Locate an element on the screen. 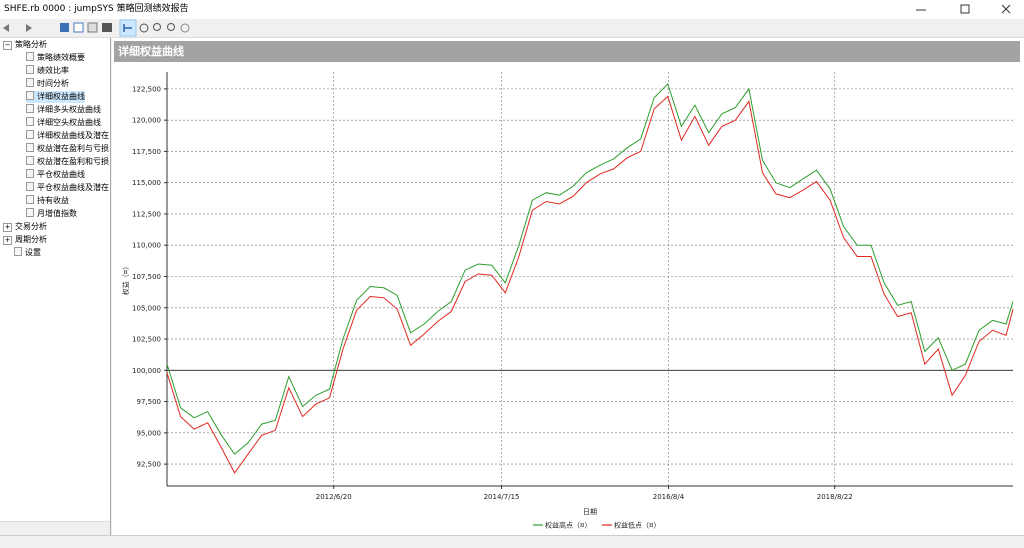 Image resolution: width=1024 pixels, height=548 pixels. tree-node: 设置 is located at coordinates (27, 253).